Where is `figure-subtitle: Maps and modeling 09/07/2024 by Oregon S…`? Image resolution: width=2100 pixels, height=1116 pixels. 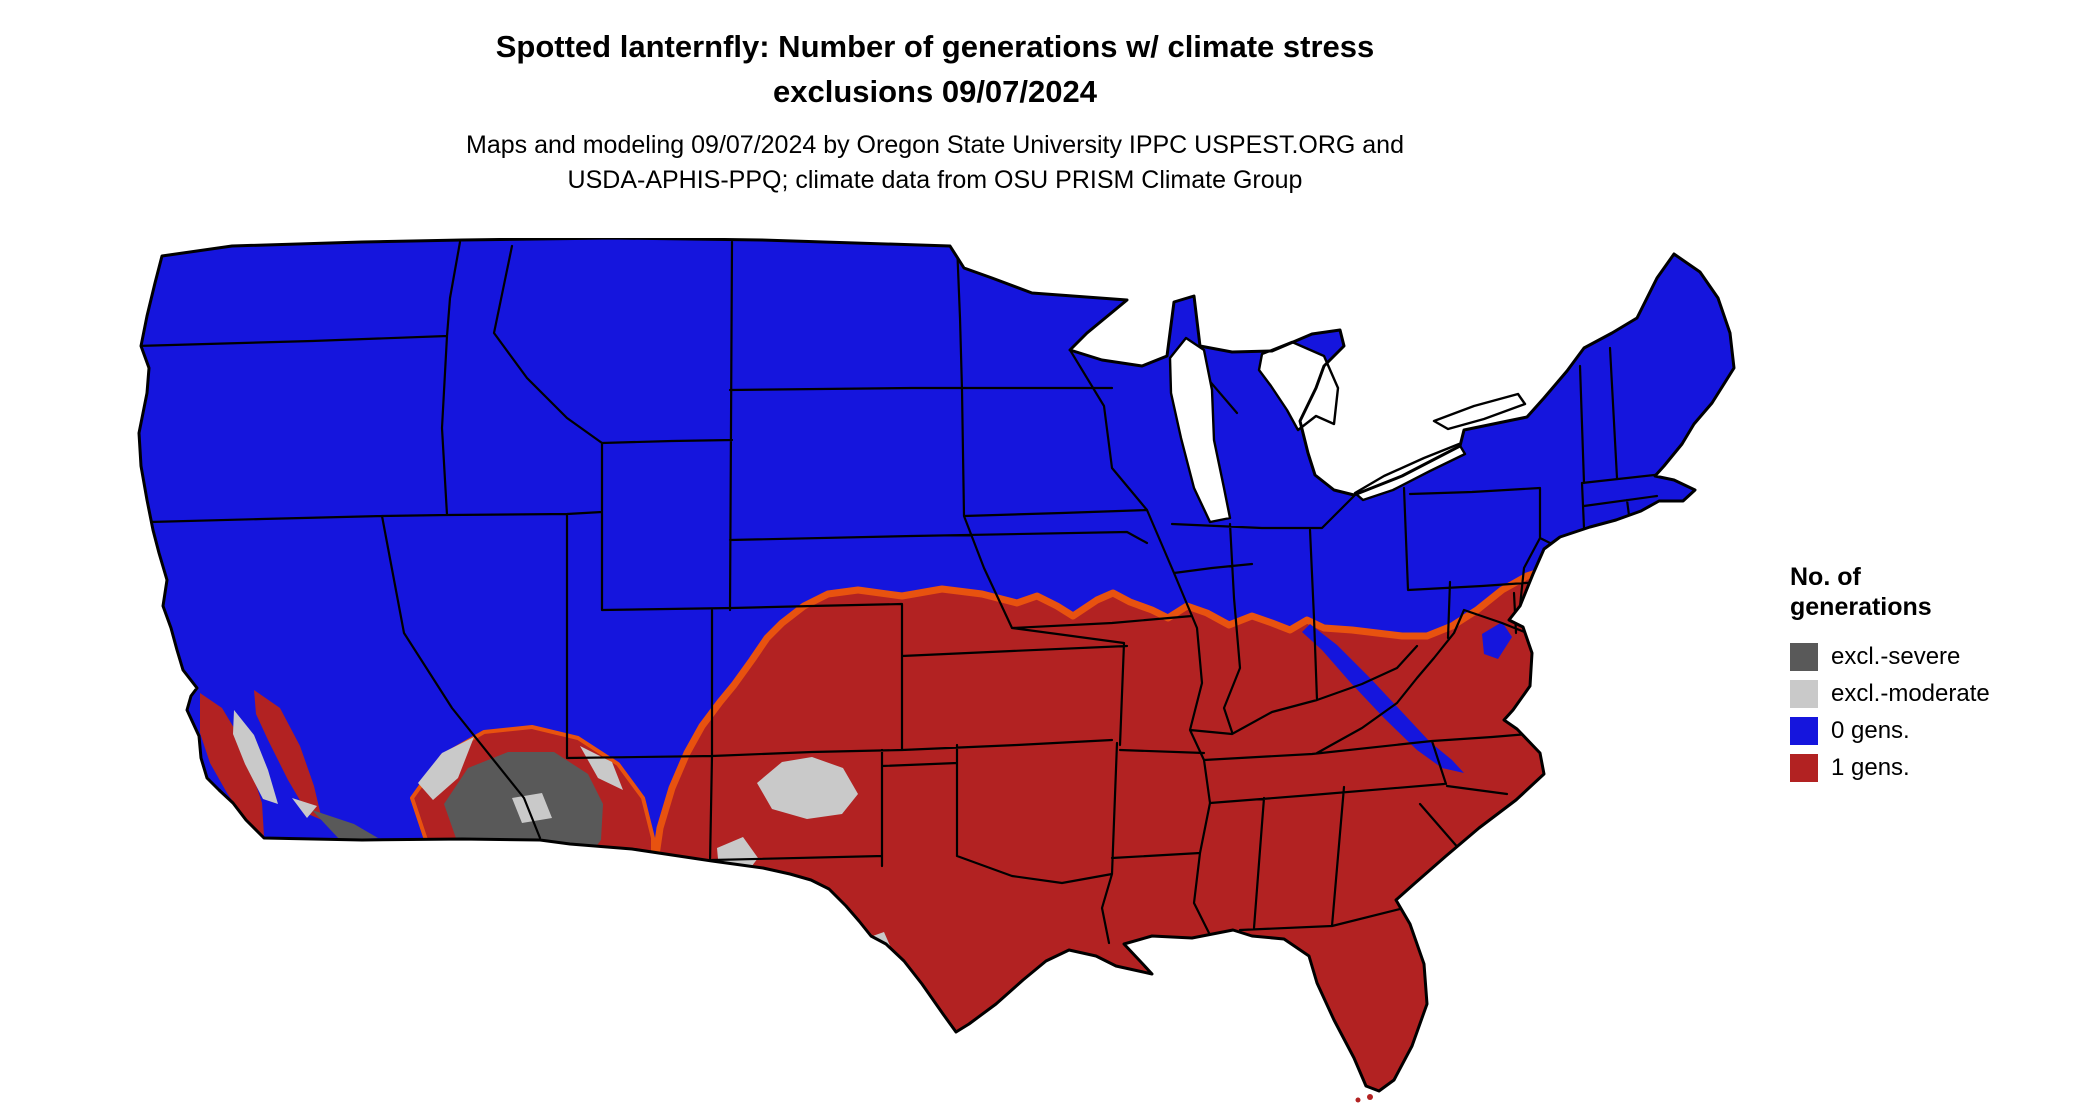 figure-subtitle: Maps and modeling 09/07/2024 by Oregon S… is located at coordinates (935, 163).